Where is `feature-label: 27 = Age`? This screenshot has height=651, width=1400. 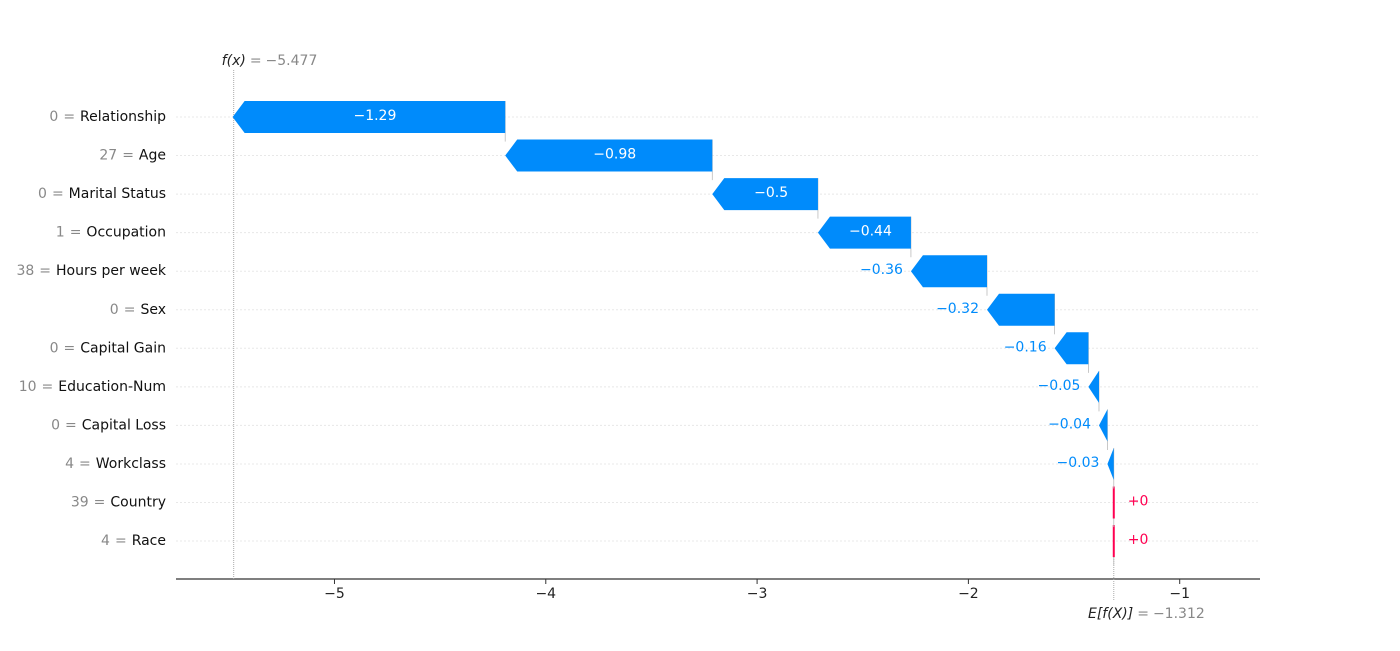
feature-label: 27 = Age is located at coordinates (132, 156).